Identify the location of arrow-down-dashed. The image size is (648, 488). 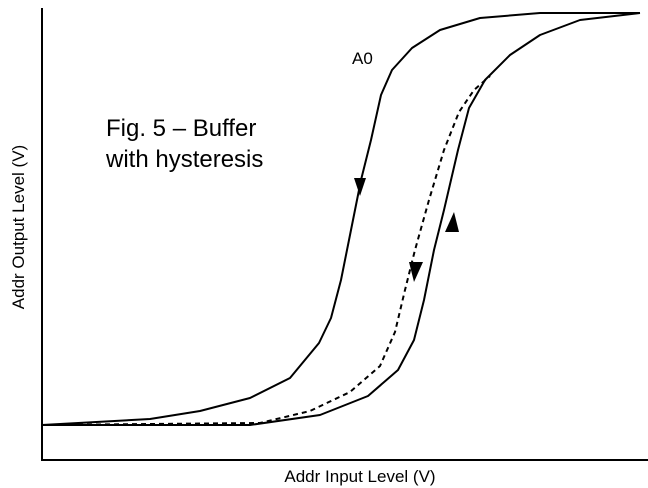
(416, 272).